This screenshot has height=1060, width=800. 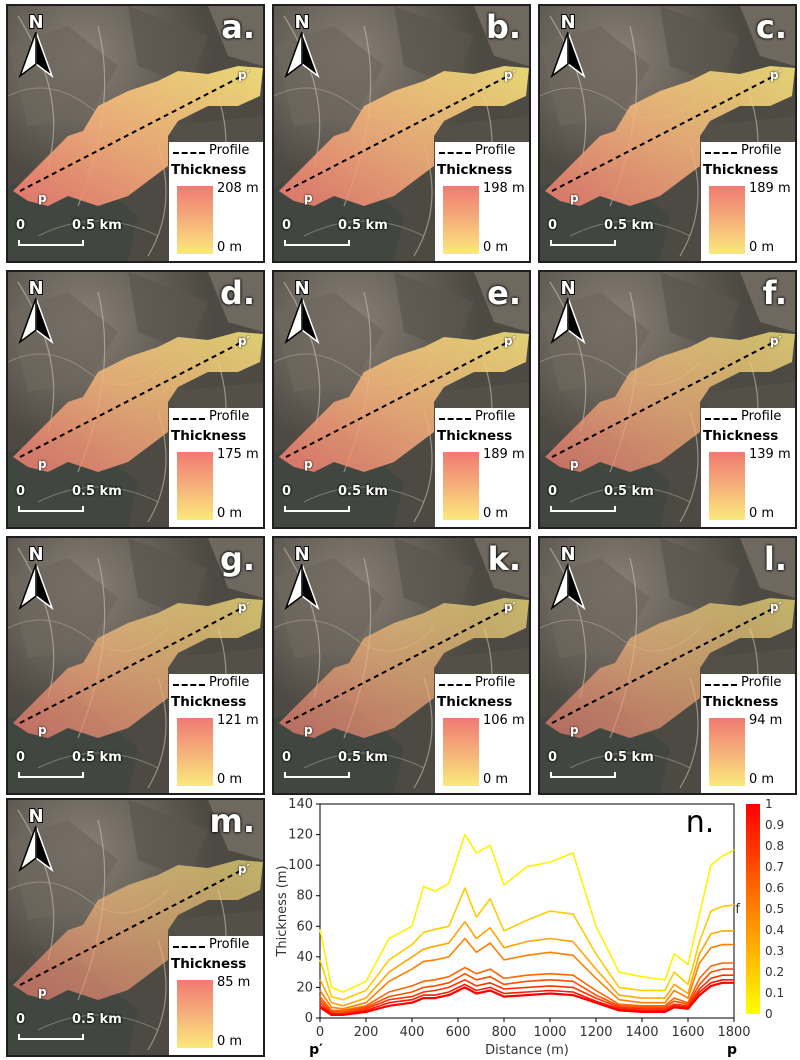 I want to click on panel-letter: g., so click(x=237, y=559).